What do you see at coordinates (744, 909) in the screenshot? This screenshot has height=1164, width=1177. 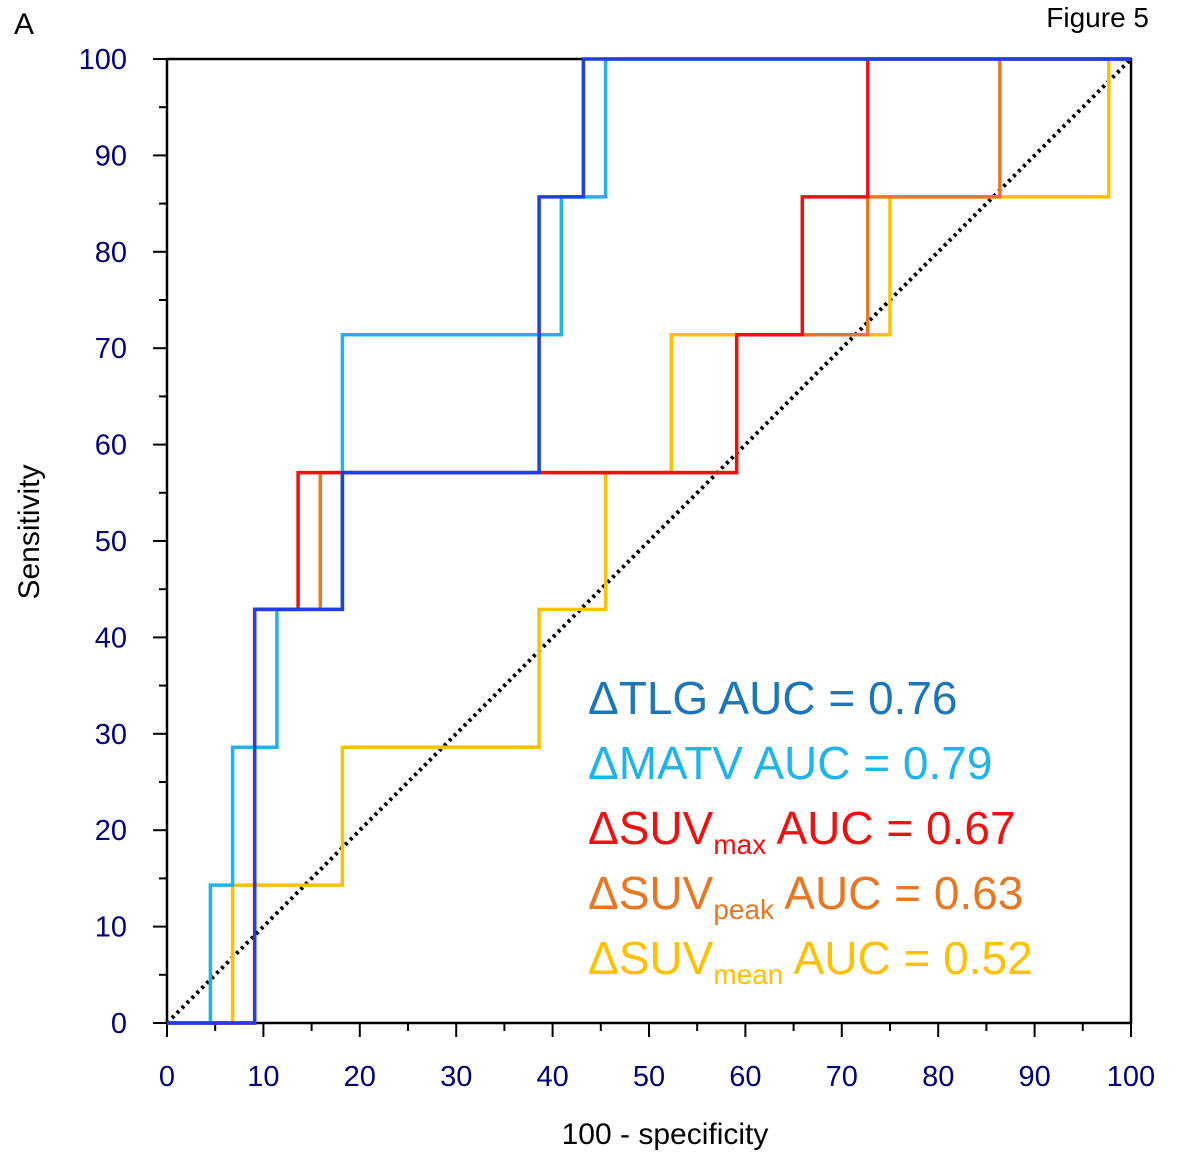 I see `legend-entry-subscript: peak` at bounding box center [744, 909].